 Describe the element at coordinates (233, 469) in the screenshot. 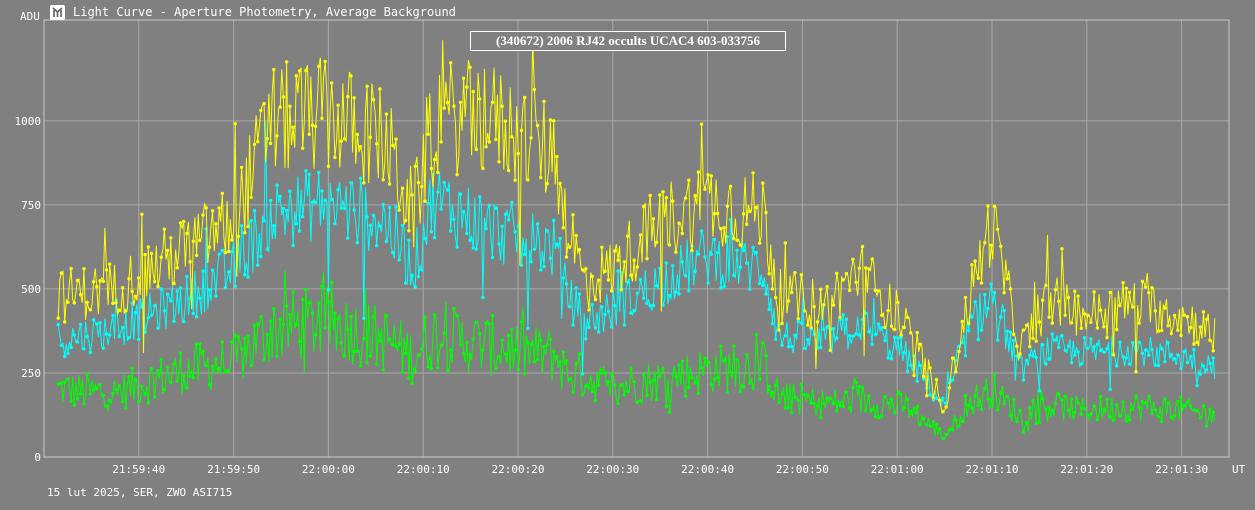

I see `x-tick-label: 21:59:50` at that location.